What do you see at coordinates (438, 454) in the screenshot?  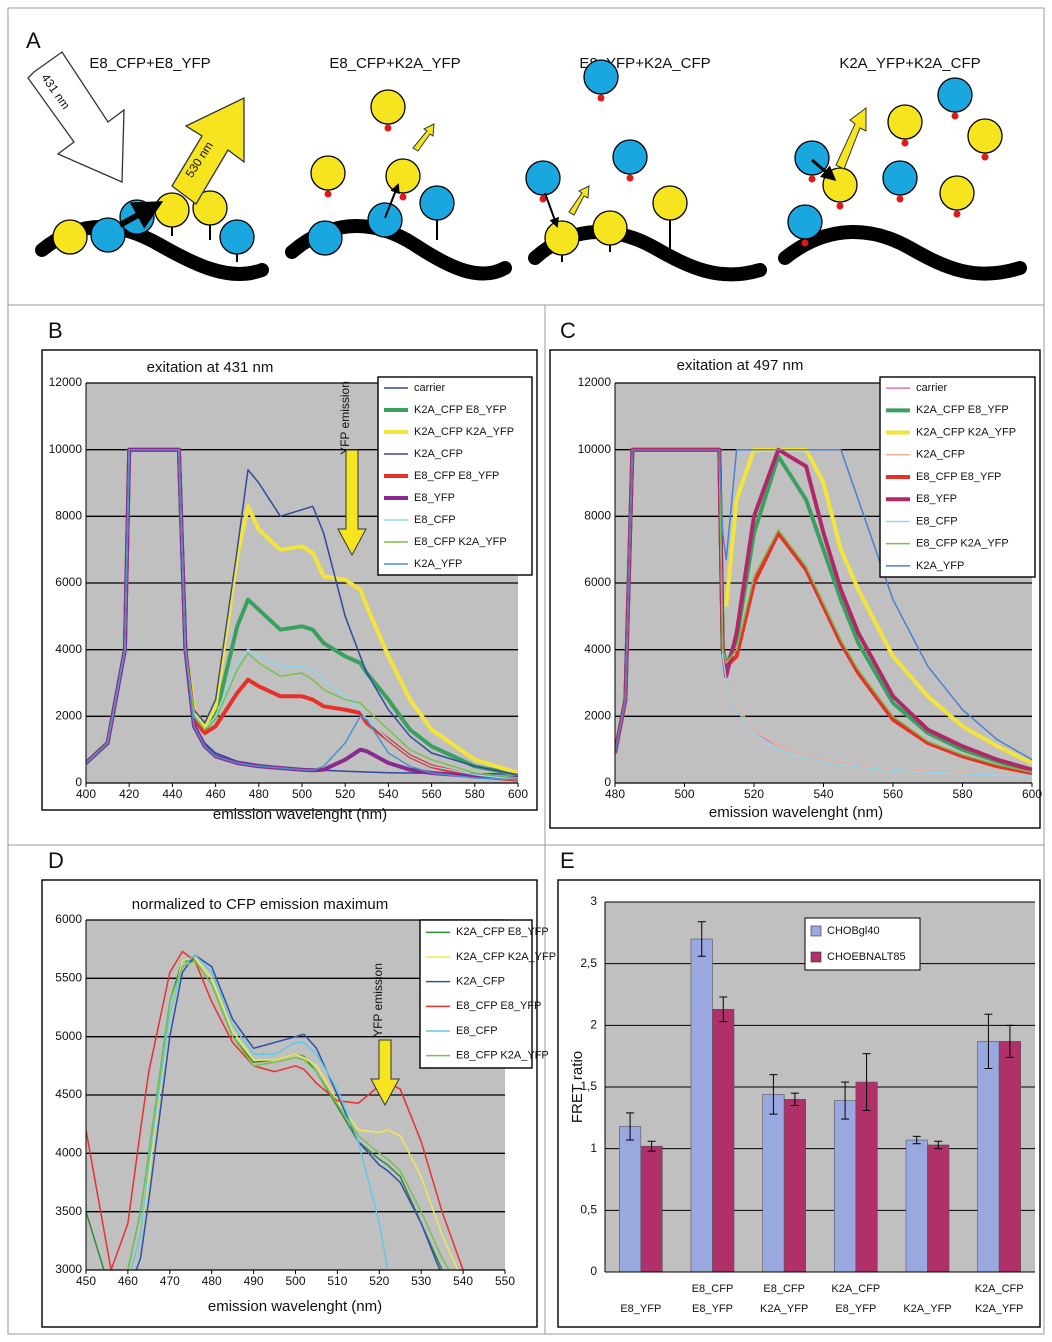 I see `legend-label: K2A_CFP` at bounding box center [438, 454].